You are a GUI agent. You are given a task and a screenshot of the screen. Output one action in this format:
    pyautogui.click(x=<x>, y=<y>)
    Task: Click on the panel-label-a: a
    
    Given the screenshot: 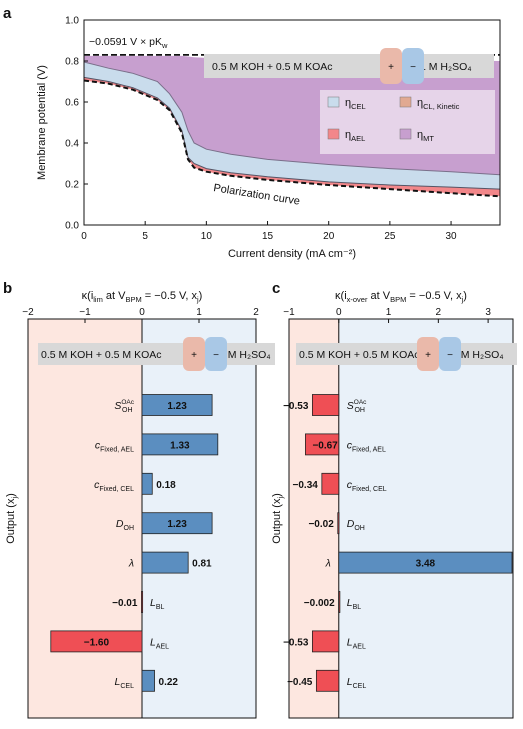 What is the action you would take?
    pyautogui.click(x=7, y=13)
    